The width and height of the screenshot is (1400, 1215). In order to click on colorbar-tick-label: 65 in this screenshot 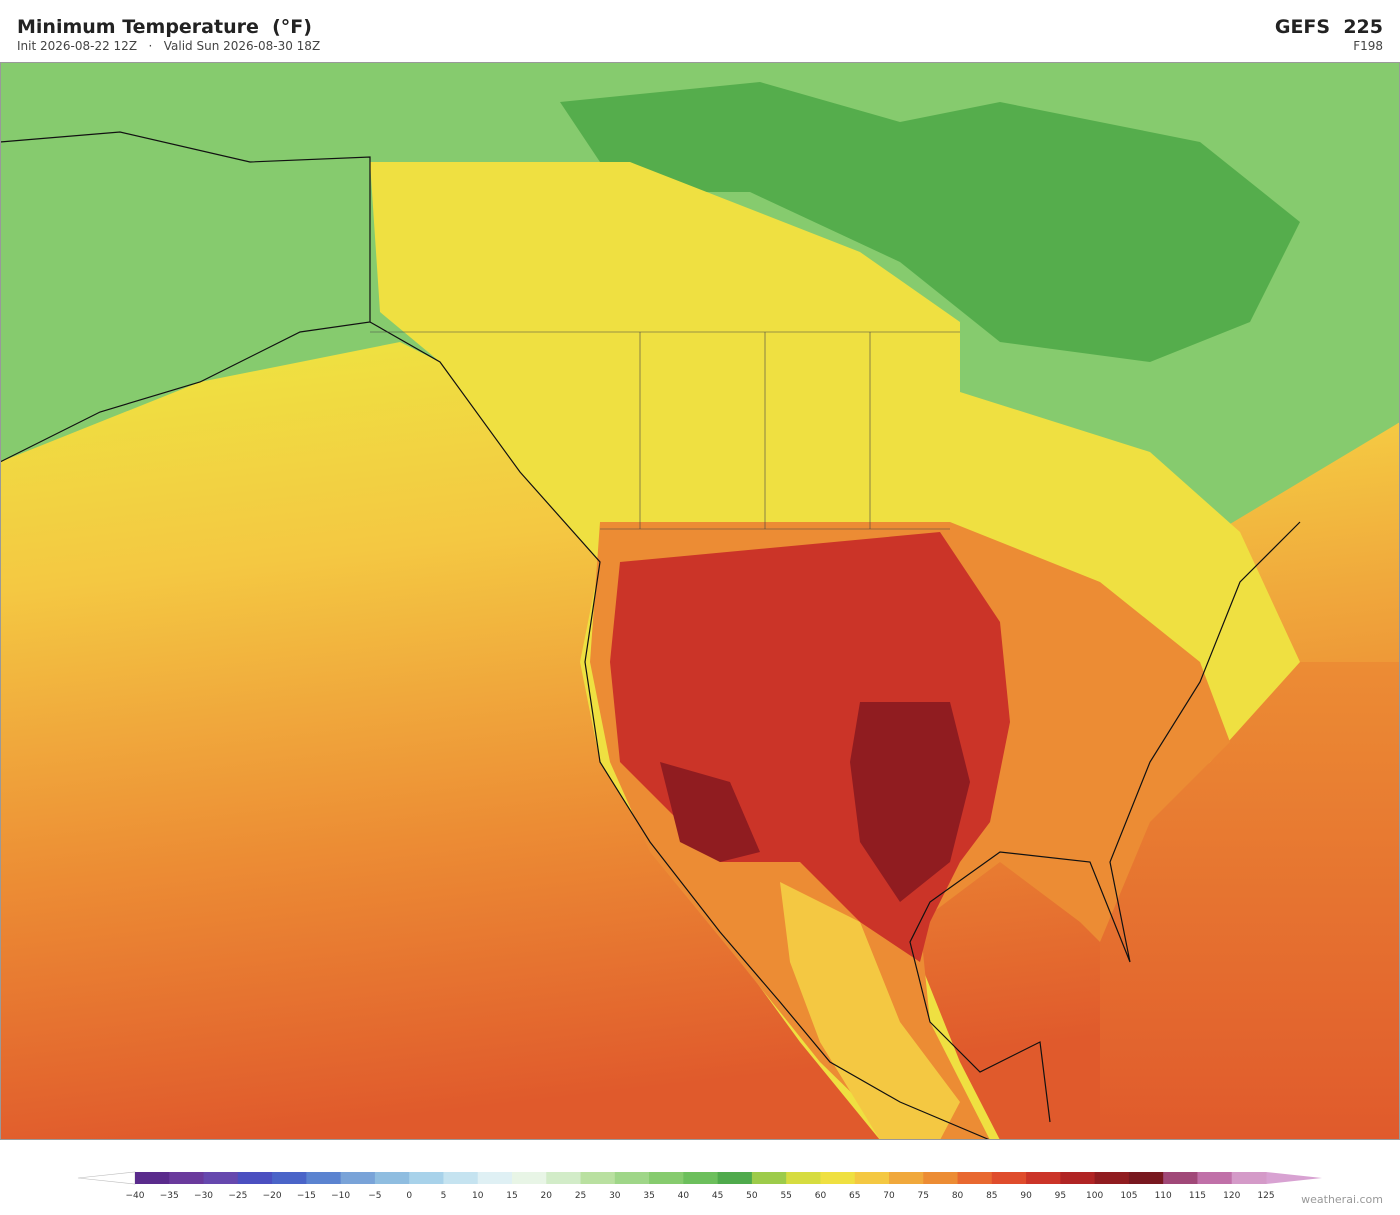, I will do `click(854, 1196)`.